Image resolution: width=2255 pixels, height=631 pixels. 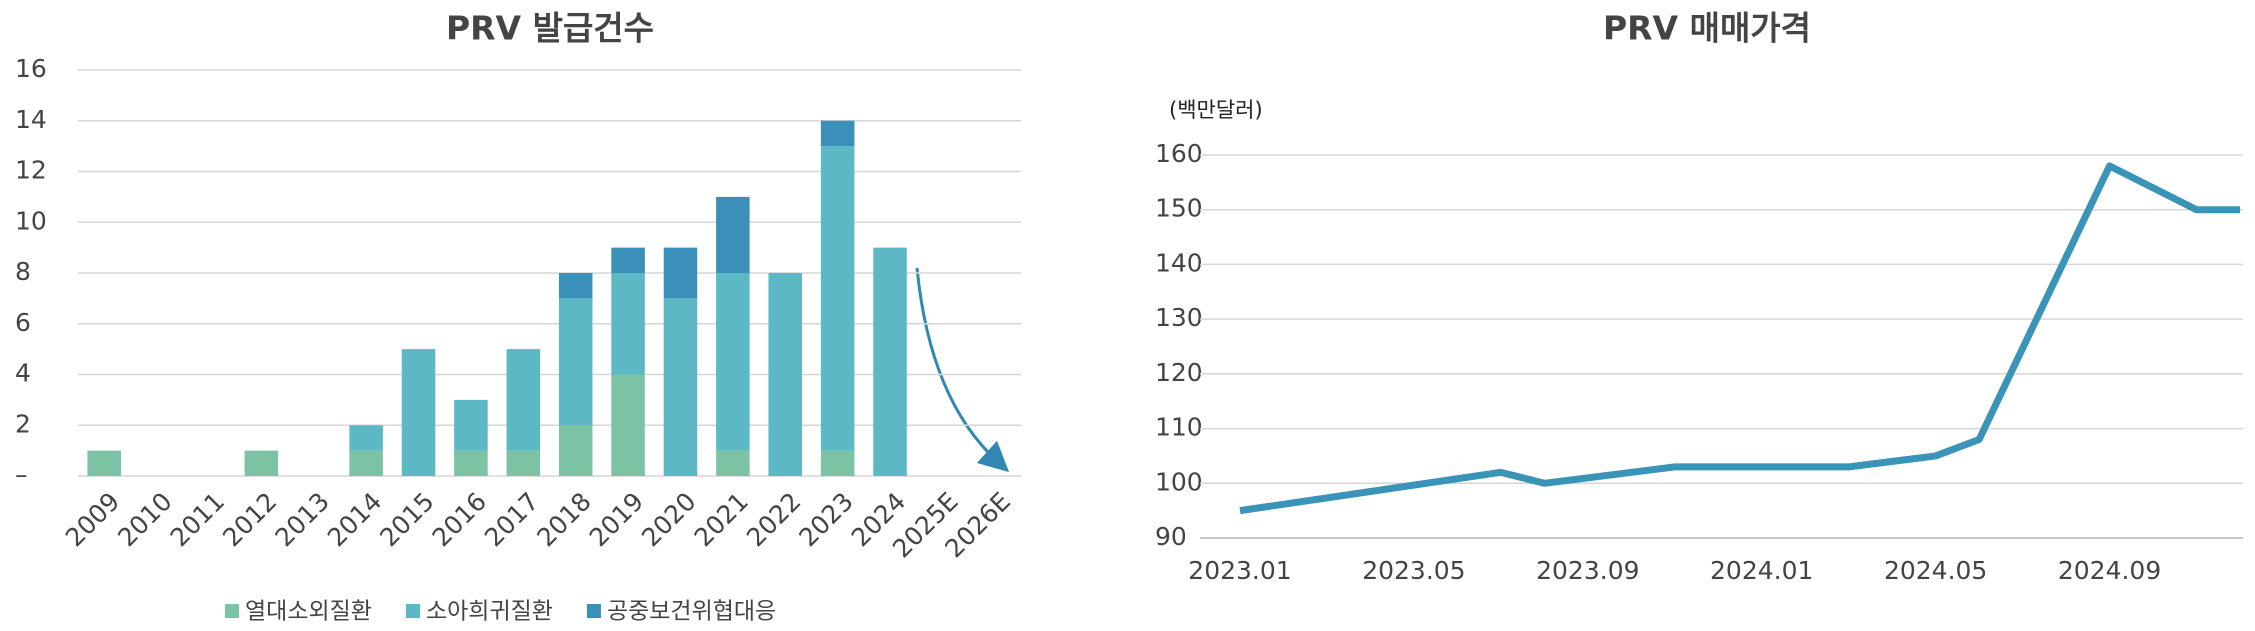 What do you see at coordinates (23, 271) in the screenshot?
I see `y-tick-label: 8` at bounding box center [23, 271].